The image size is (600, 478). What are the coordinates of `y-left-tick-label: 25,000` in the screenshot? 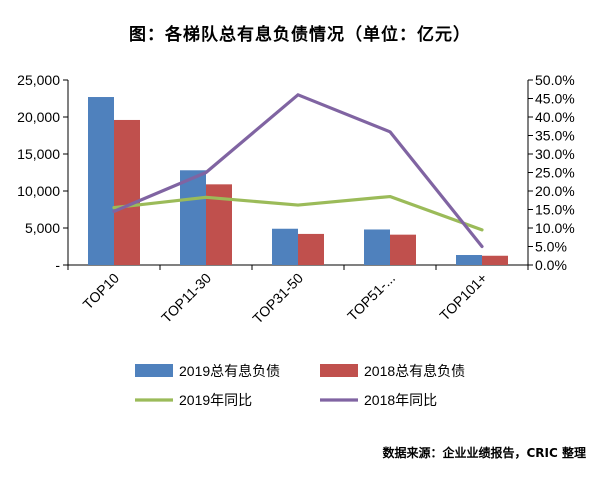 It's located at (38, 80).